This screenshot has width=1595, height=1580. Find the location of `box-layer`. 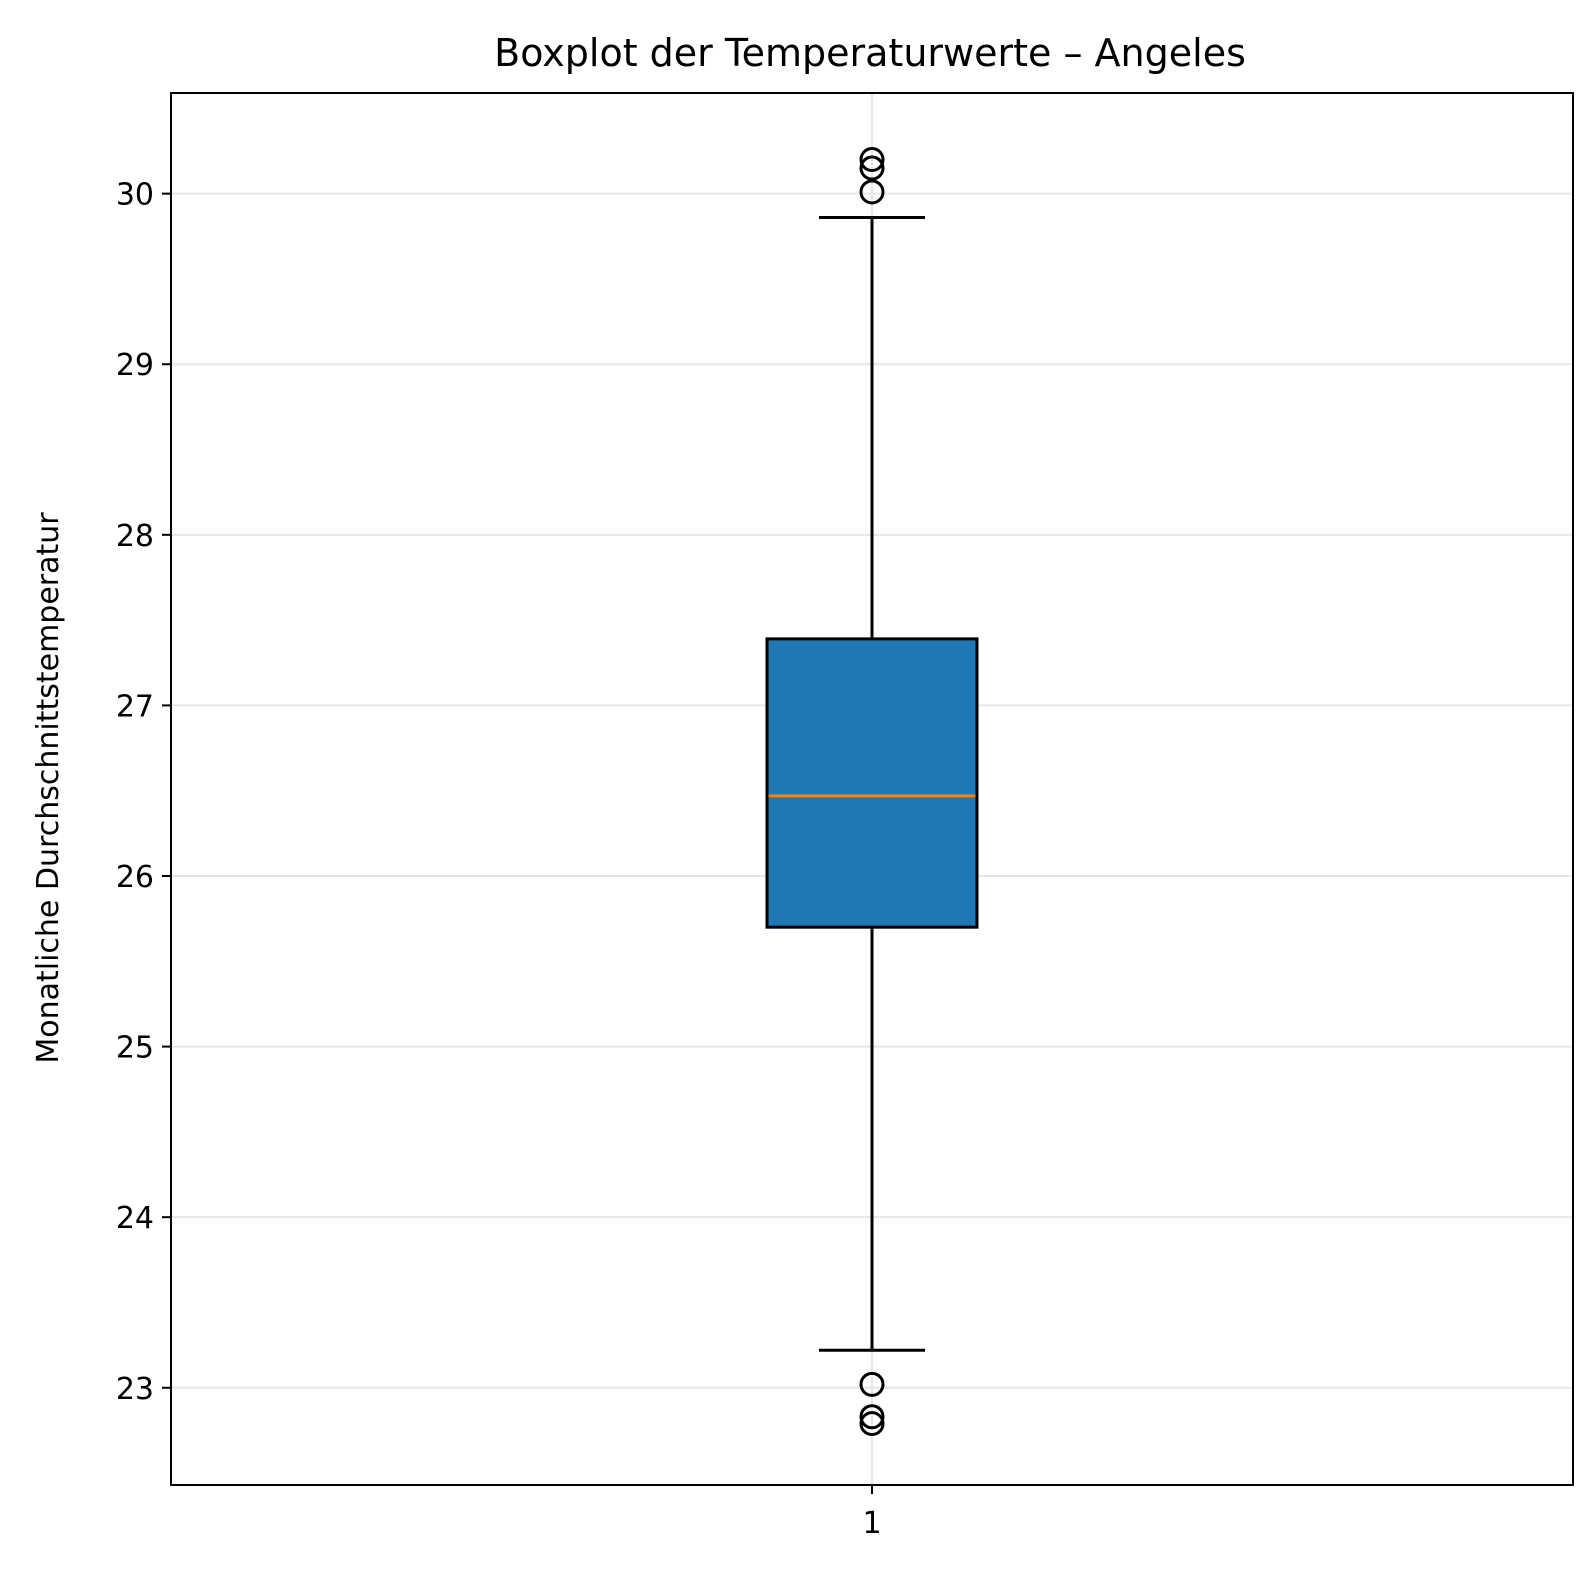

box-layer is located at coordinates (872, 792).